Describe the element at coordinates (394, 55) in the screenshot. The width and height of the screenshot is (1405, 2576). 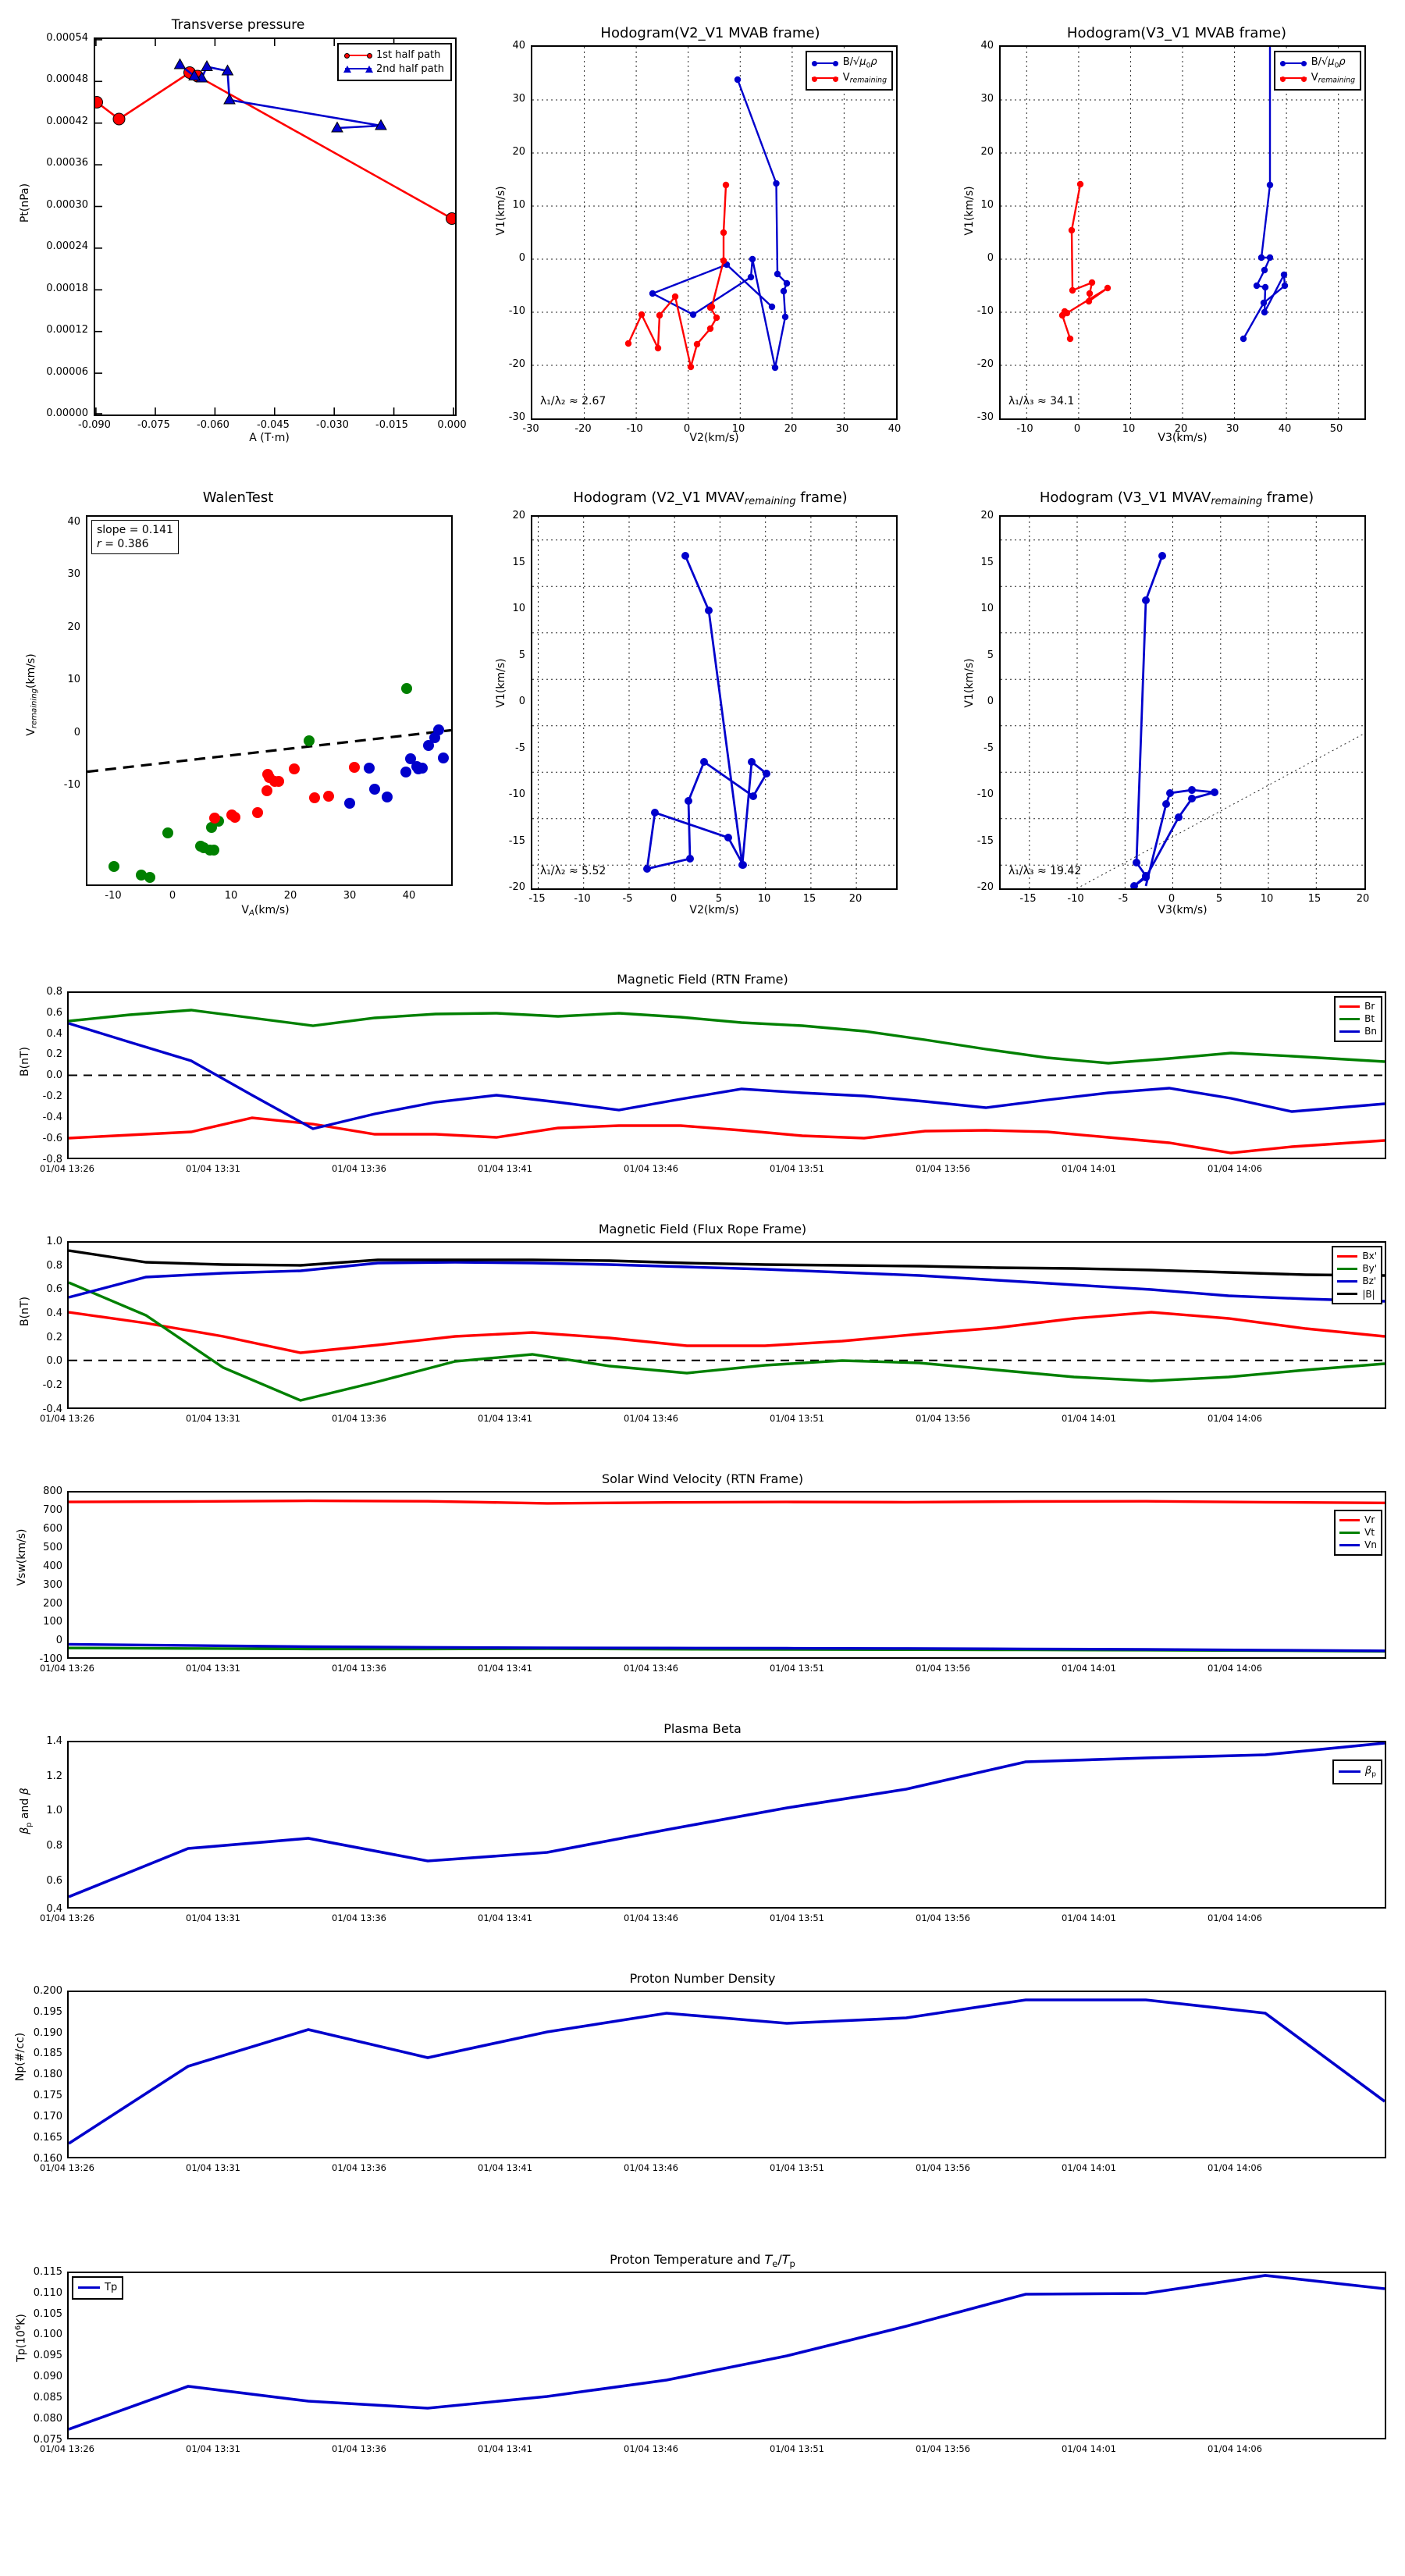
I see `legend-item-1st-half-path: 1st half path` at that location.